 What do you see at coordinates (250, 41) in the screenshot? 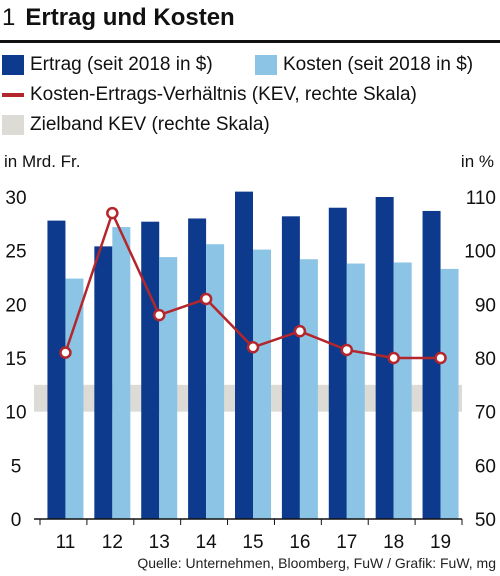
I see `title-rule` at bounding box center [250, 41].